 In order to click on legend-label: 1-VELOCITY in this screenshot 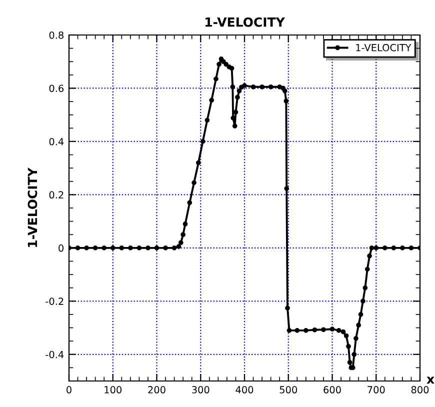, I will do `click(384, 48)`.